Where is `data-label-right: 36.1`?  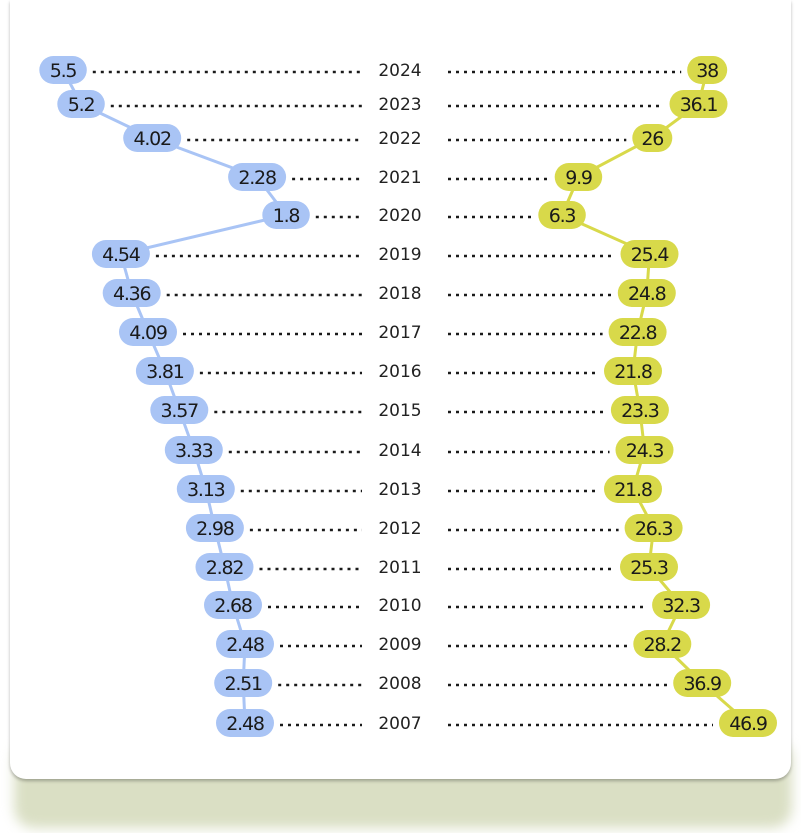 data-label-right: 36.1 is located at coordinates (699, 105).